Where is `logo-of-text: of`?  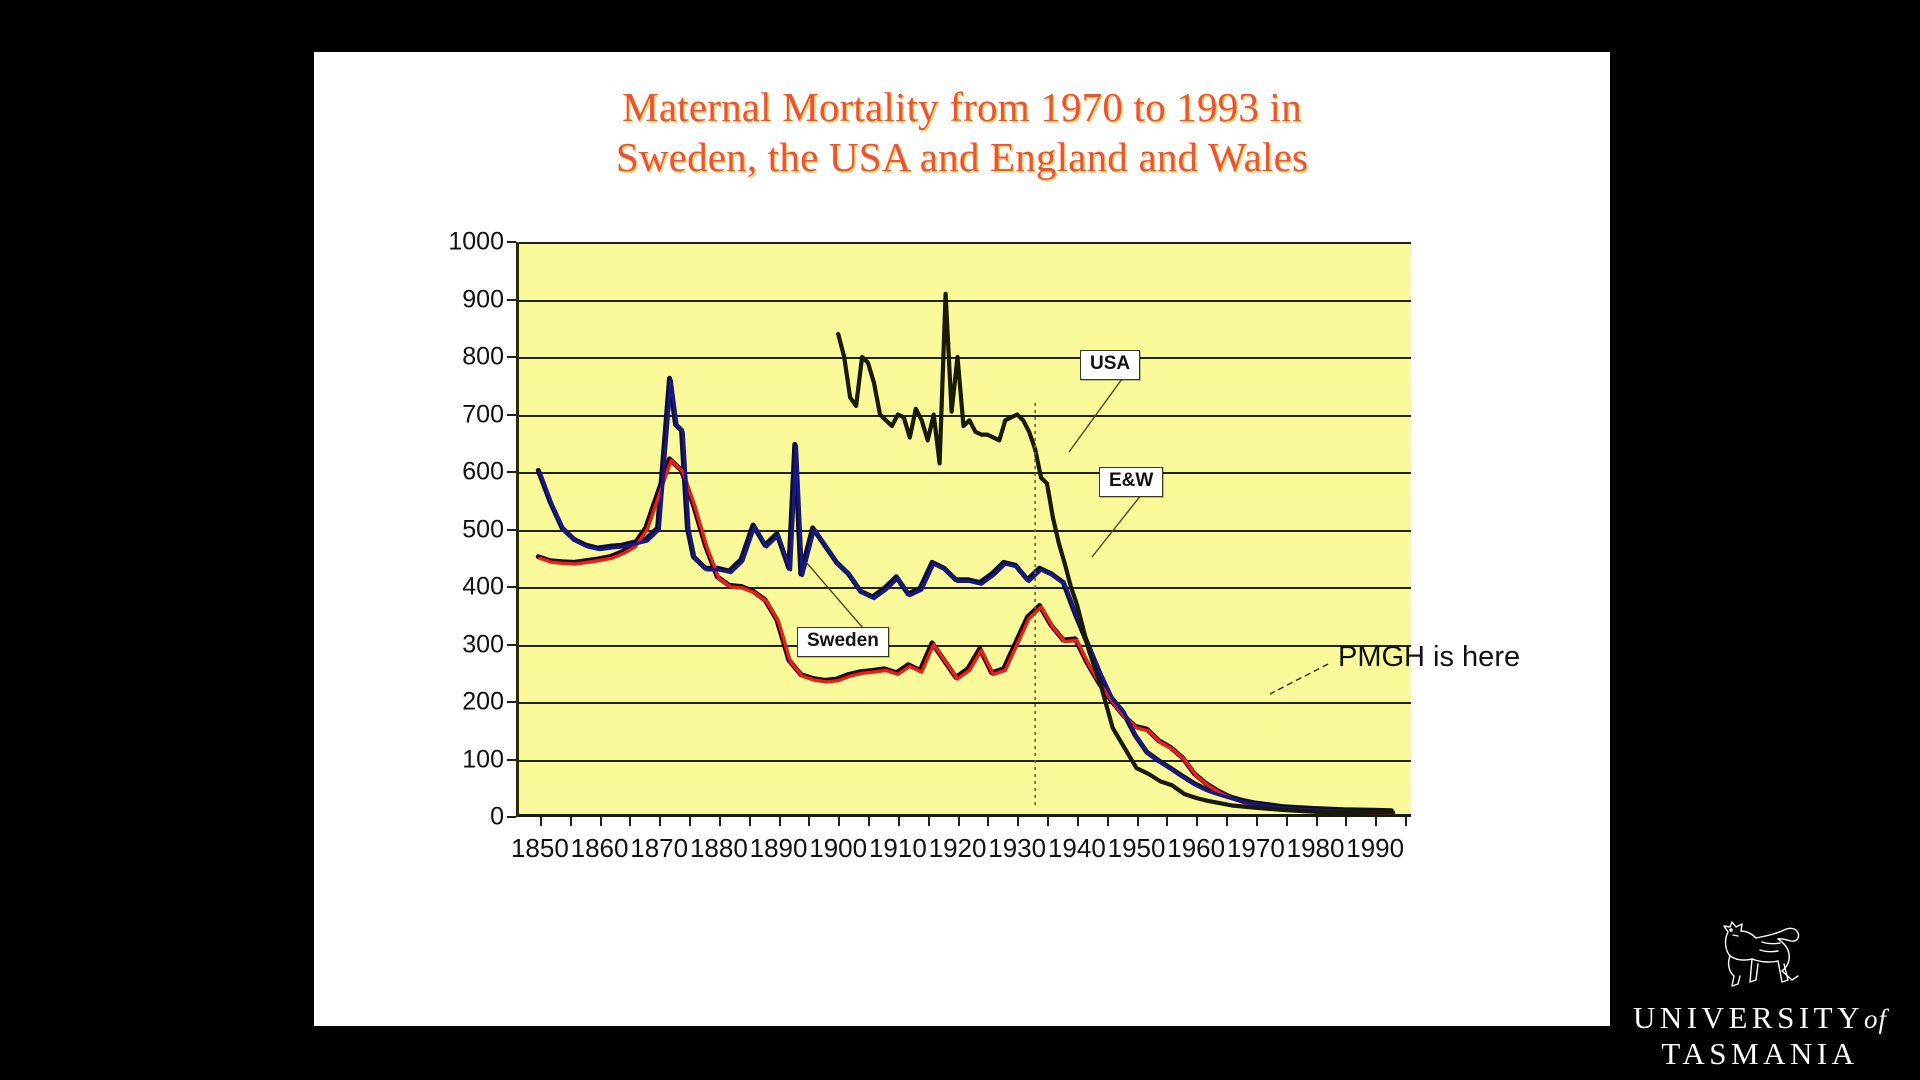 logo-of-text: of is located at coordinates (1875, 1019).